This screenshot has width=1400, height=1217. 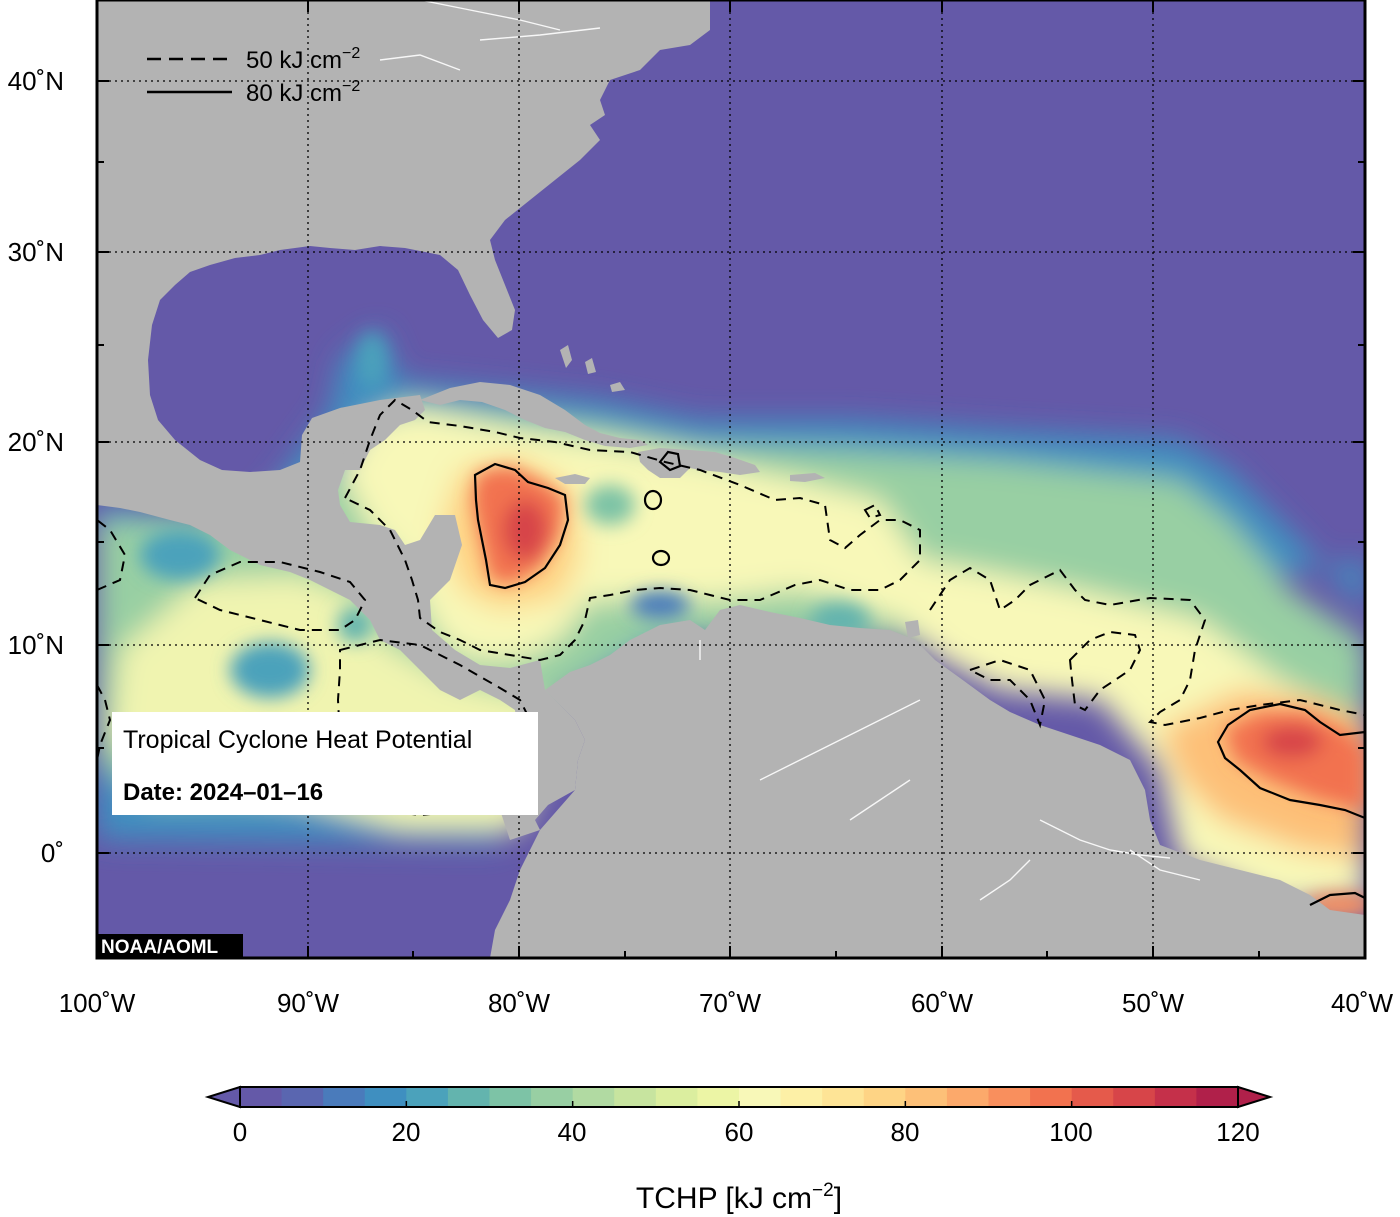 What do you see at coordinates (97, 1003) in the screenshot?
I see `lon-label-100w: 100˚W` at bounding box center [97, 1003].